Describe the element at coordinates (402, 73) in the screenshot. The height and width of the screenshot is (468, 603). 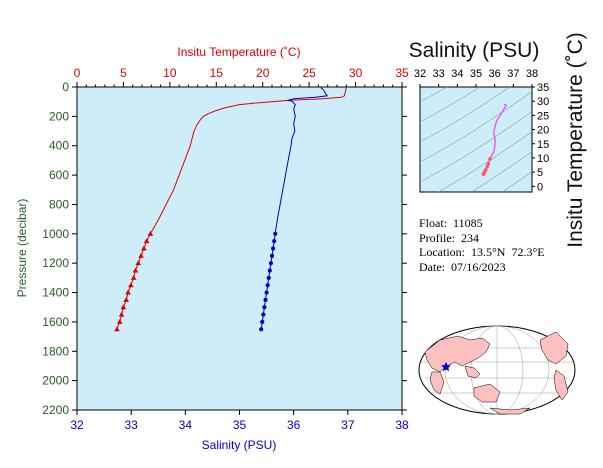
I see `temperature-tick-label: 35` at that location.